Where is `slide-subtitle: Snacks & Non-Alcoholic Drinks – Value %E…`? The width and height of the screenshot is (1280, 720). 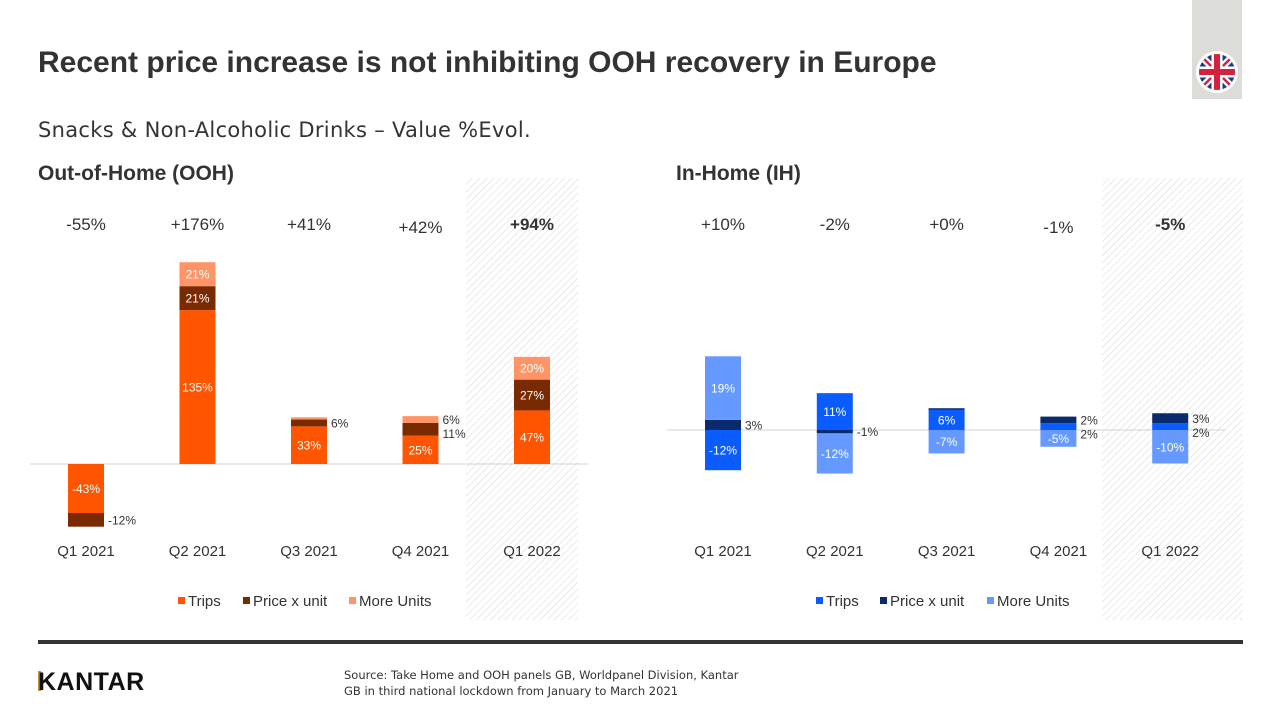 slide-subtitle: Snacks & Non-Alcoholic Drinks – Value %E… is located at coordinates (284, 130).